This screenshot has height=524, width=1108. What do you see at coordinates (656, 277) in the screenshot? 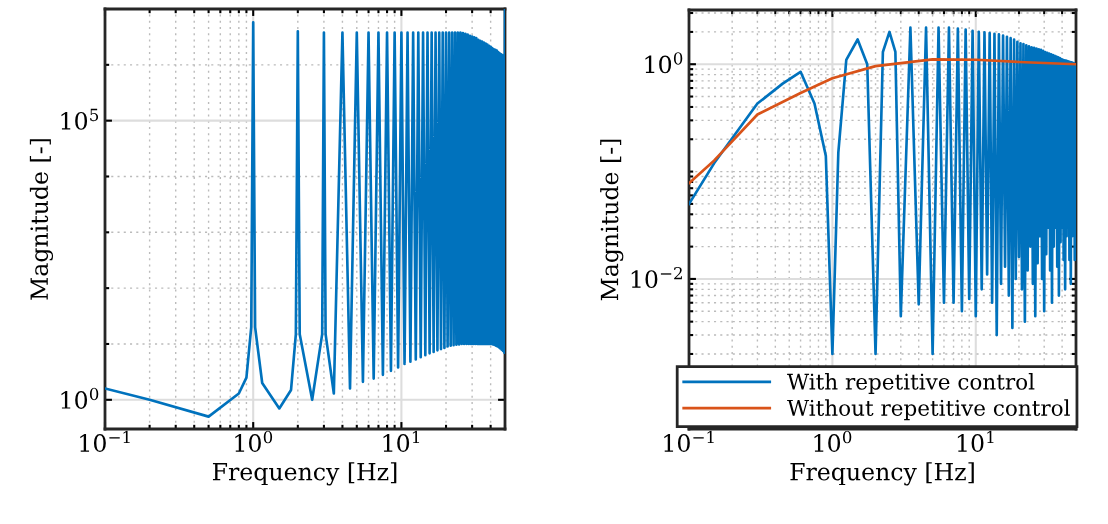
I see `y-tick-label: 10$^{−2}$` at bounding box center [656, 277].